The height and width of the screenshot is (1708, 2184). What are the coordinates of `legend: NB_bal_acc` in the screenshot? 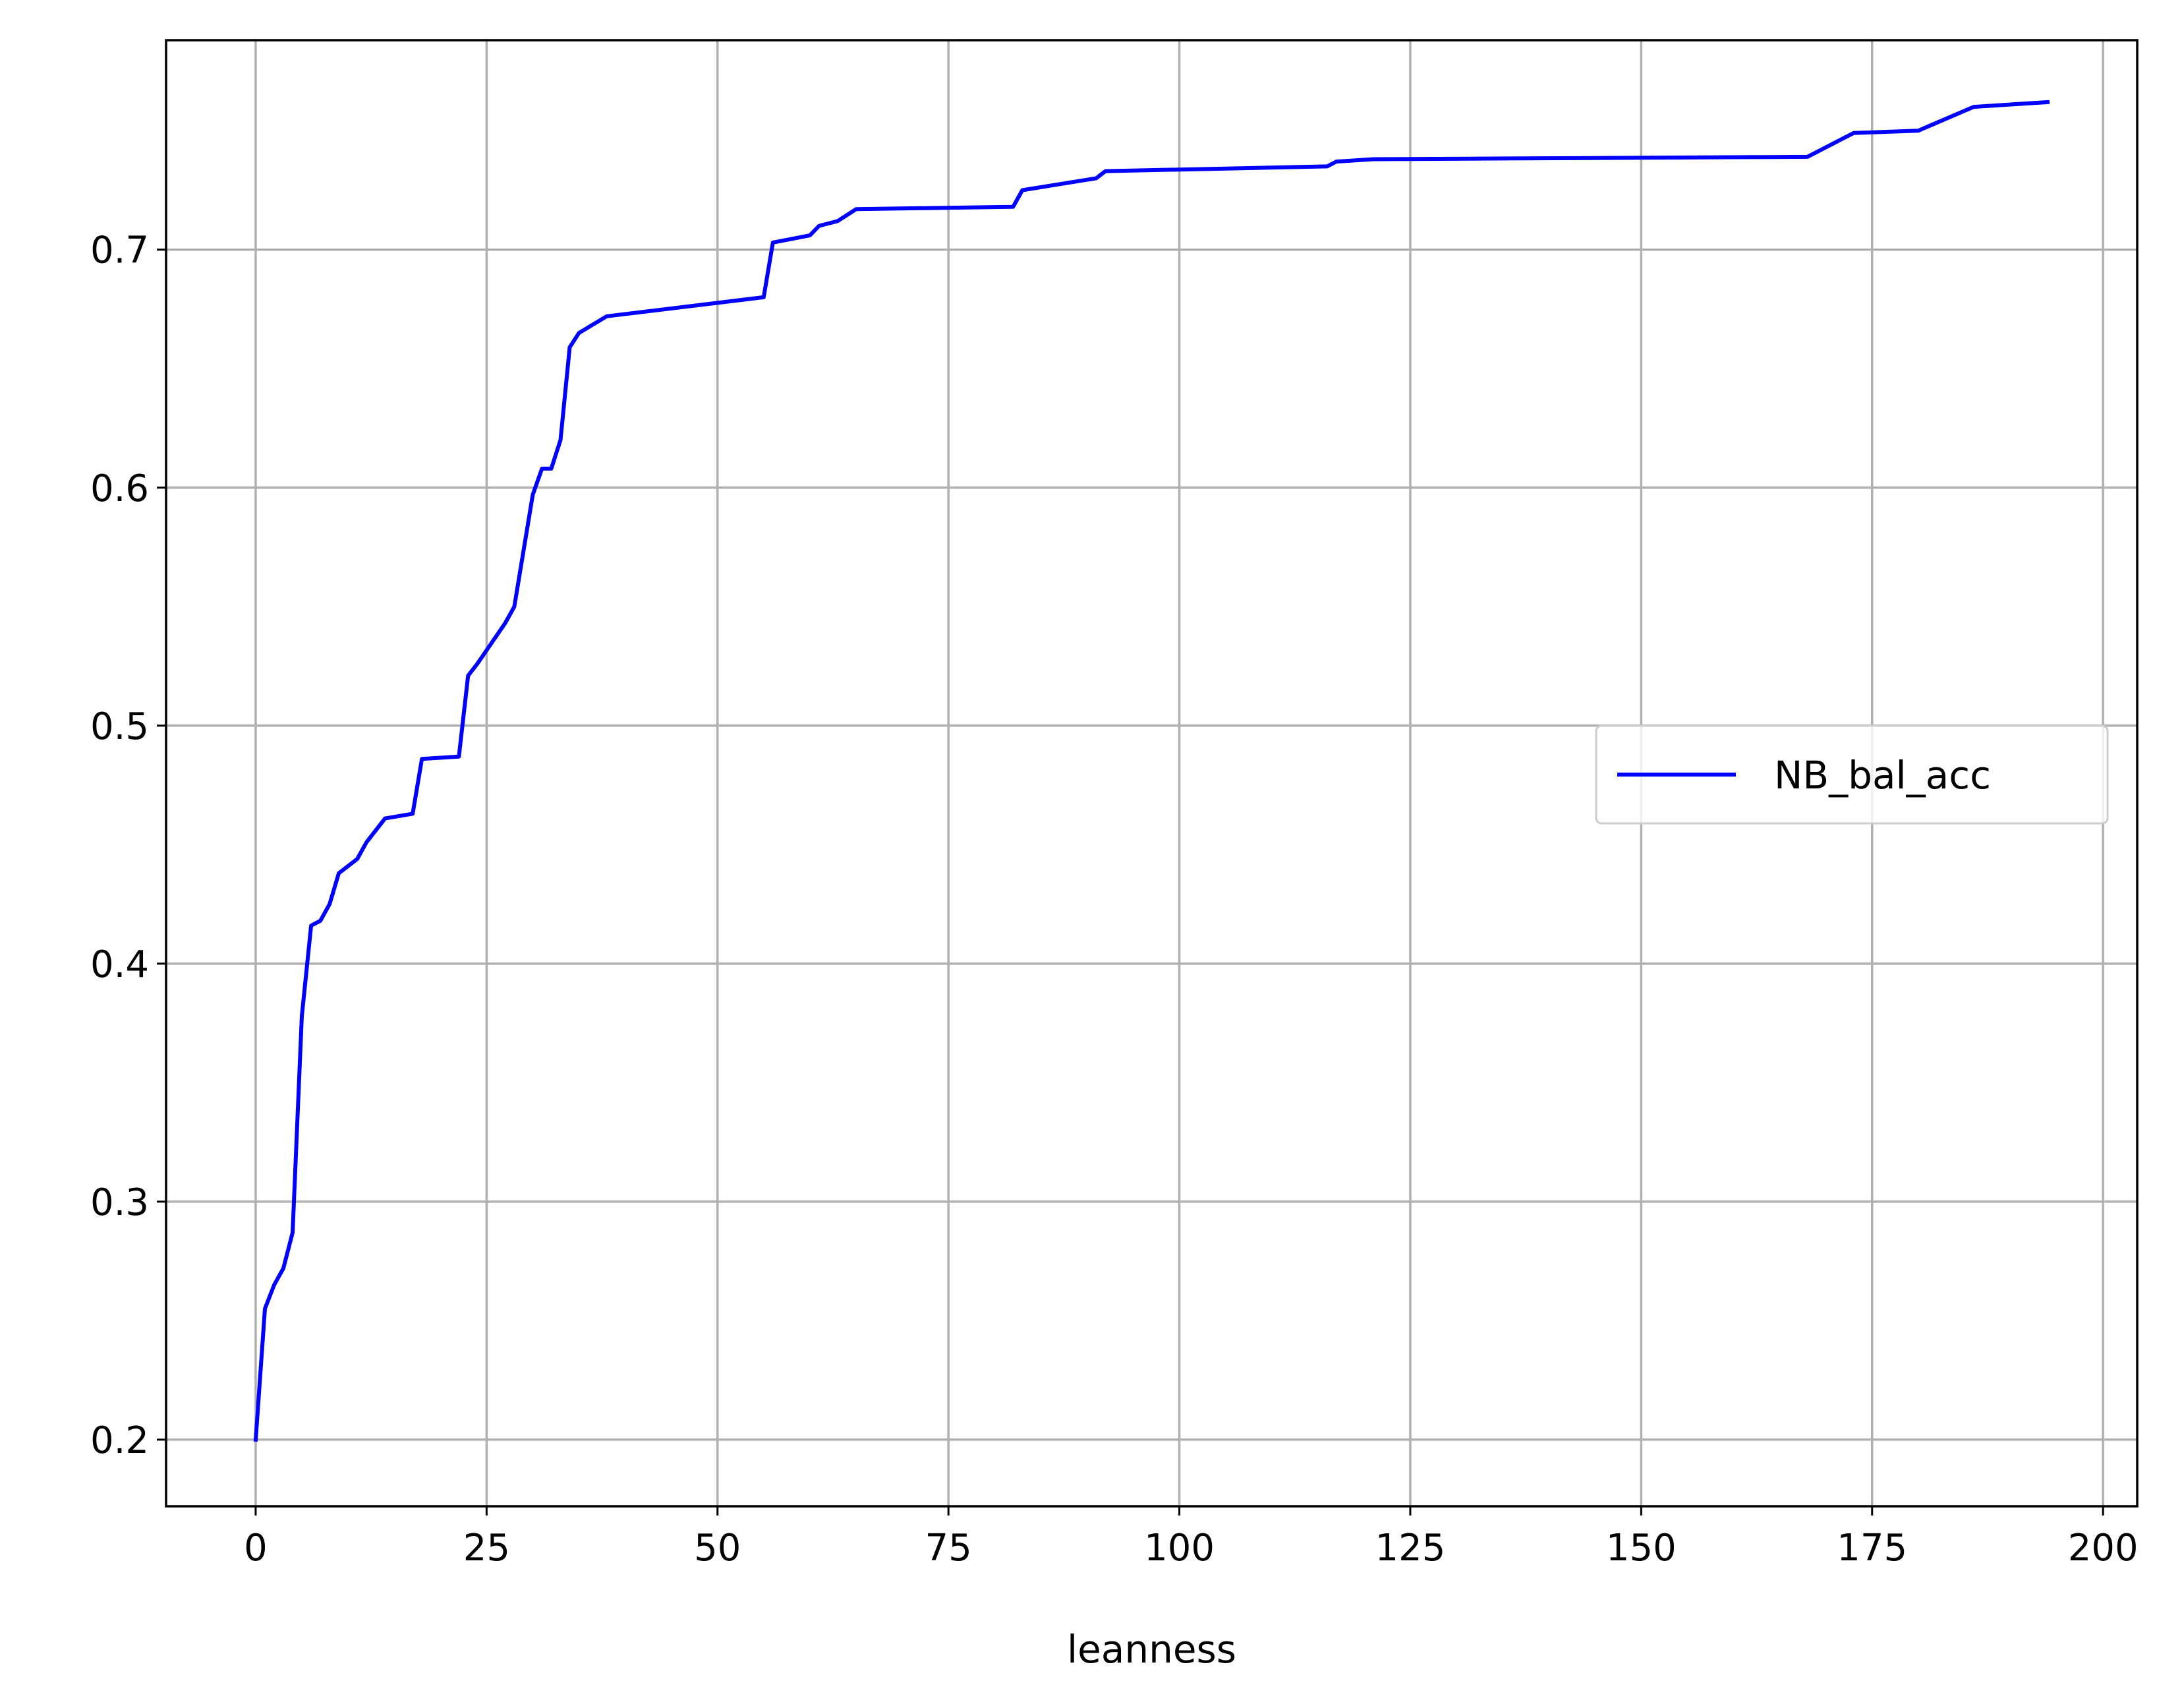 It's located at (1852, 774).